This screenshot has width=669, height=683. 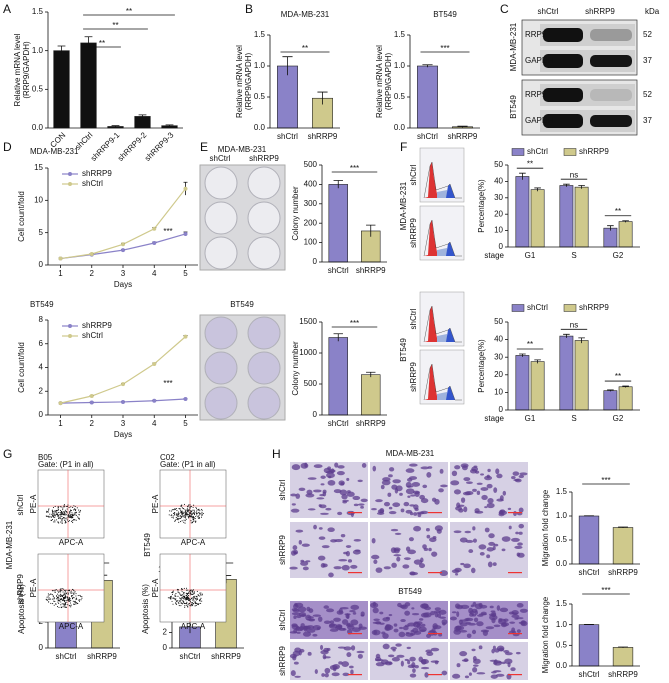 I want to click on y-tick-label: 0.0, so click(x=38, y=127).